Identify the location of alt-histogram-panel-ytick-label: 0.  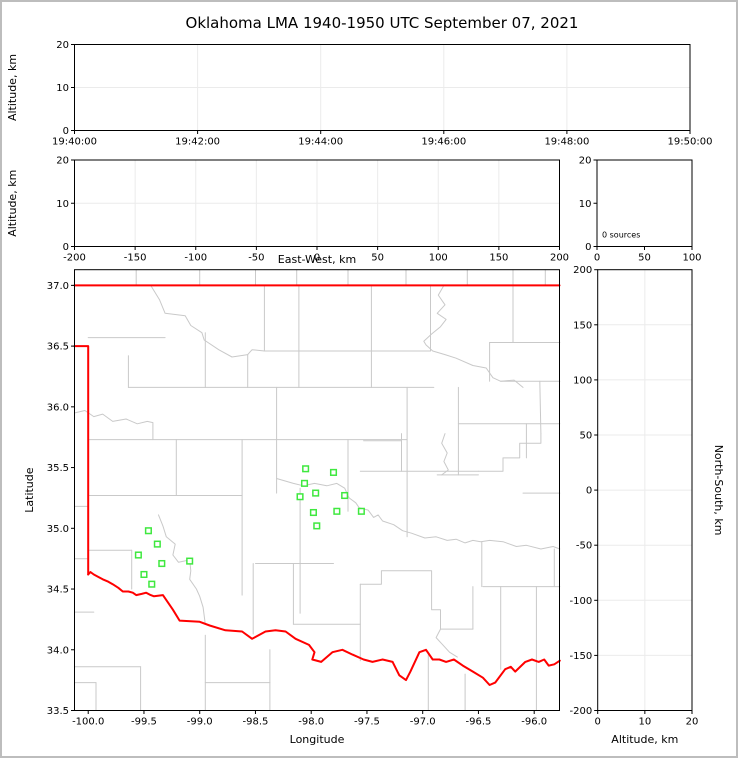
(588, 247).